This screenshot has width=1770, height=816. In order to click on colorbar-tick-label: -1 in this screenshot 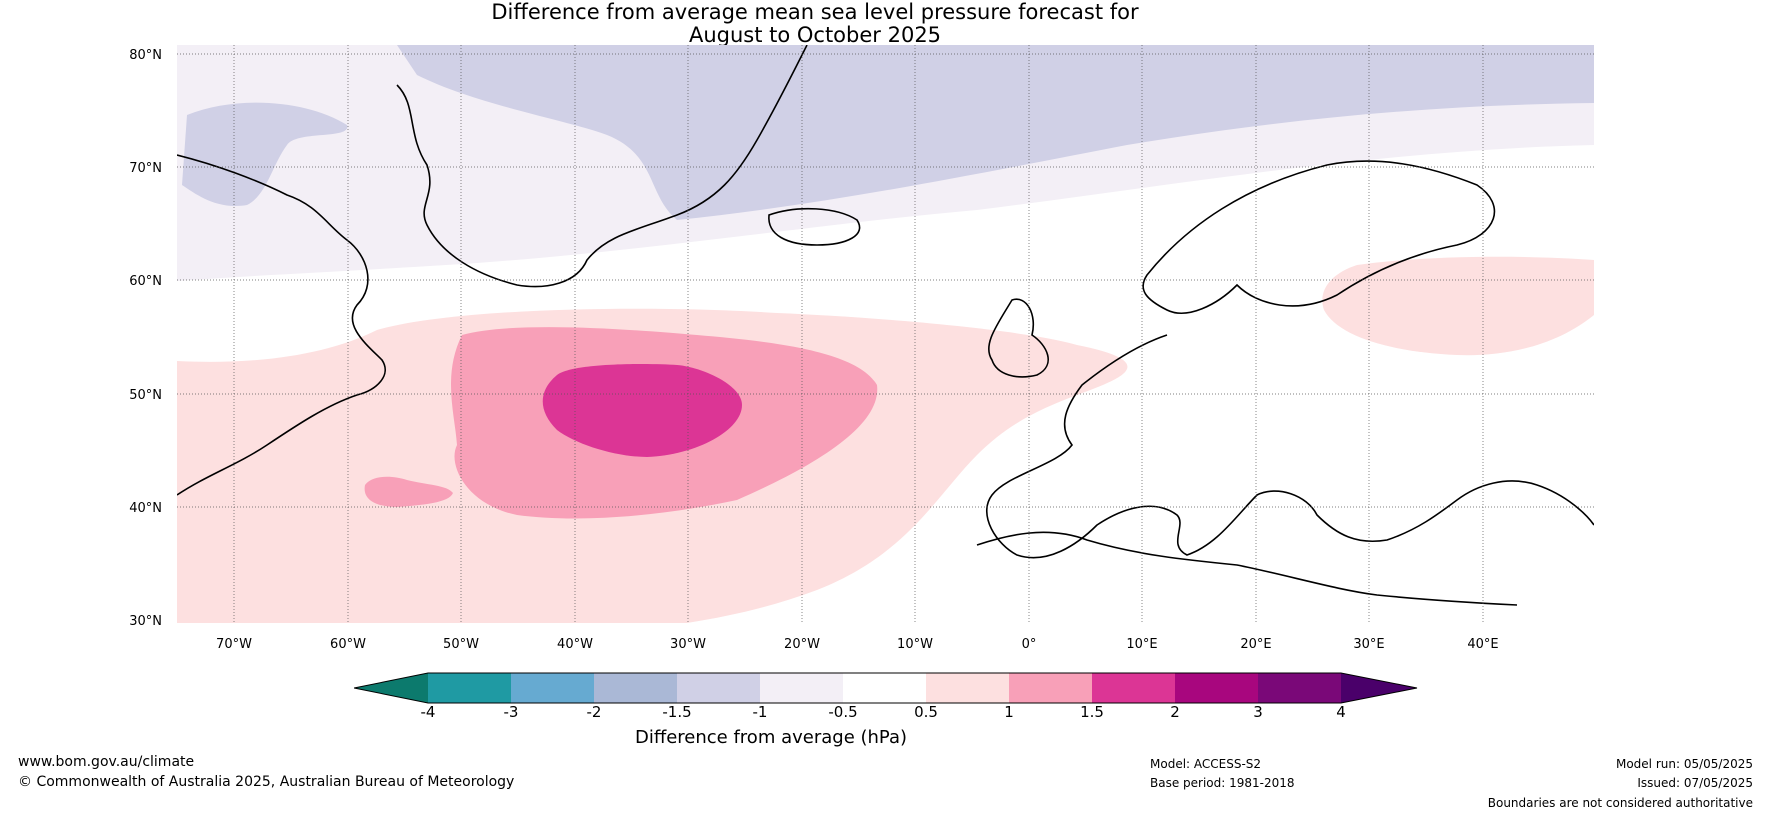, I will do `click(760, 712)`.